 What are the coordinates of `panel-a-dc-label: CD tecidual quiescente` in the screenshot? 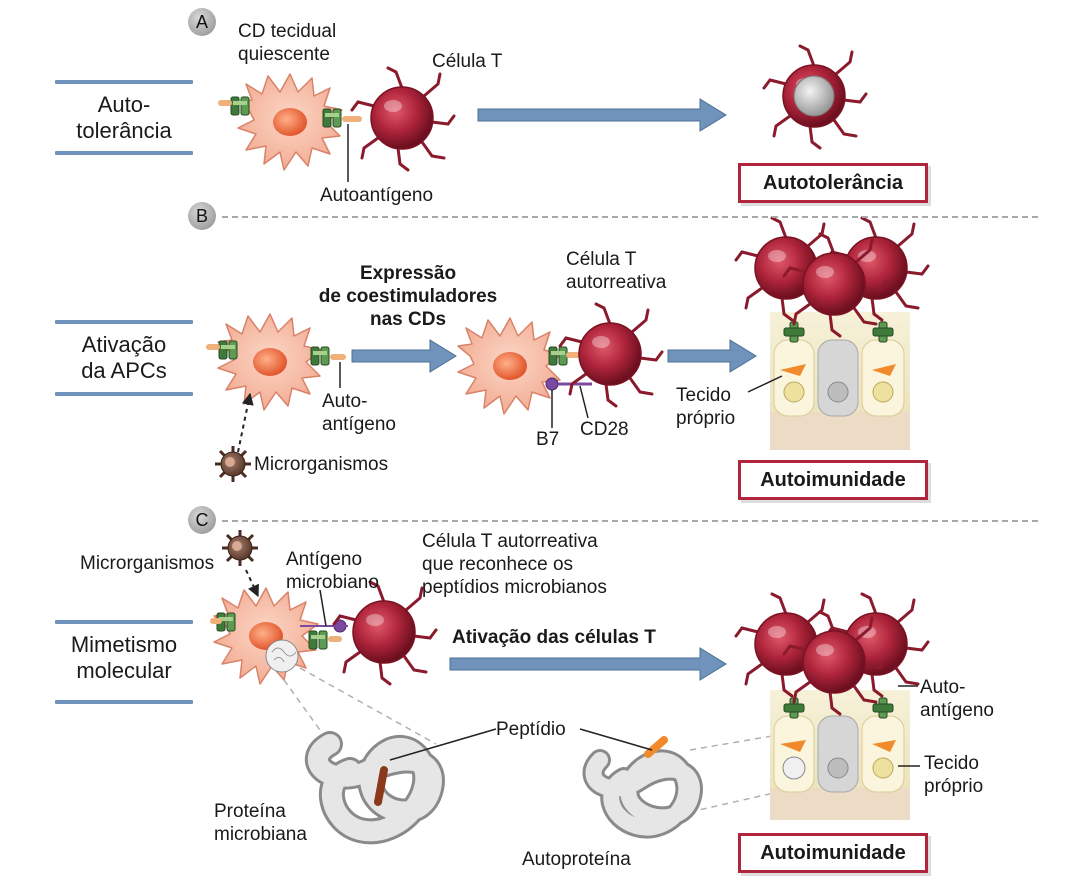 It's located at (287, 43).